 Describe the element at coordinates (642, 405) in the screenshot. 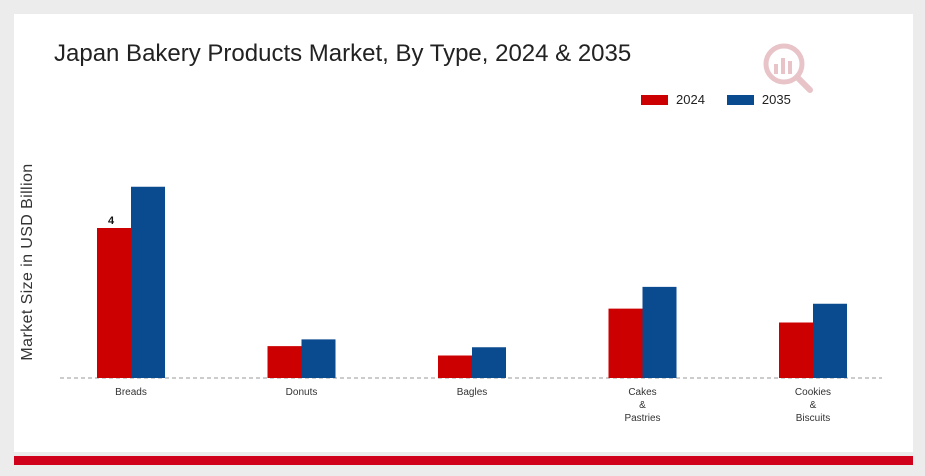

I see `x-tick-label-3: Cakes & Pastries` at that location.